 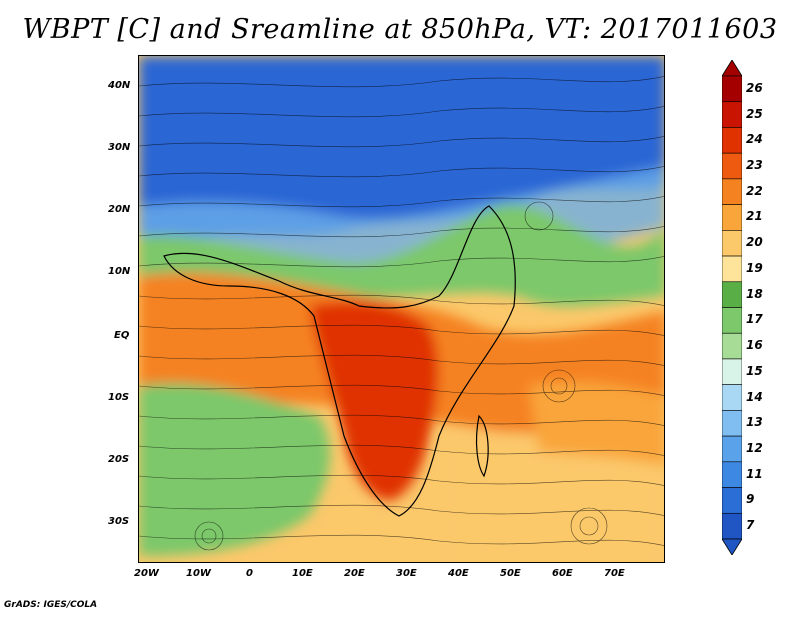 I want to click on colorbar-label: 14, so click(x=754, y=396).